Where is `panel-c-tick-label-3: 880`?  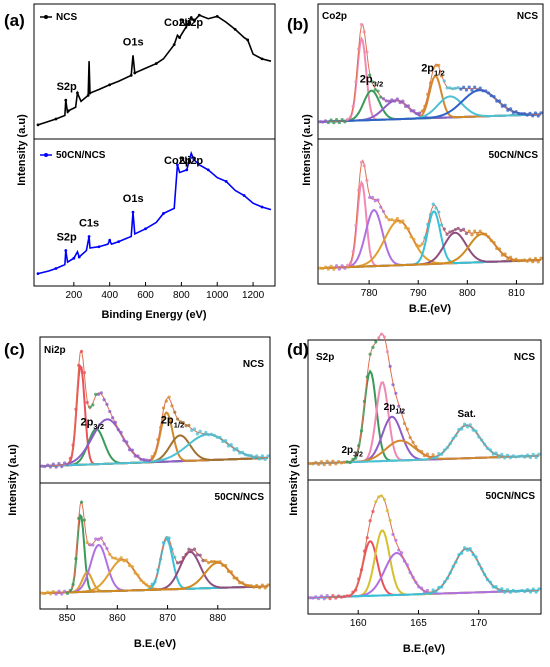 panel-c-tick-label-3: 880 is located at coordinates (217, 618).